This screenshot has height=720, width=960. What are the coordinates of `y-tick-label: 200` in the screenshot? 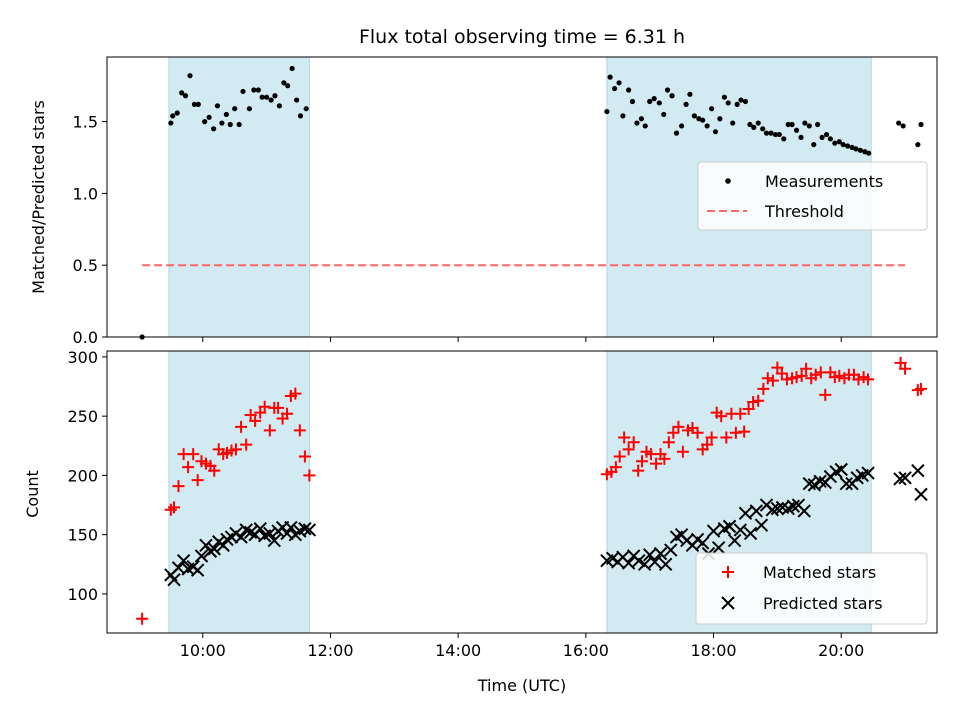 It's located at (82, 475).